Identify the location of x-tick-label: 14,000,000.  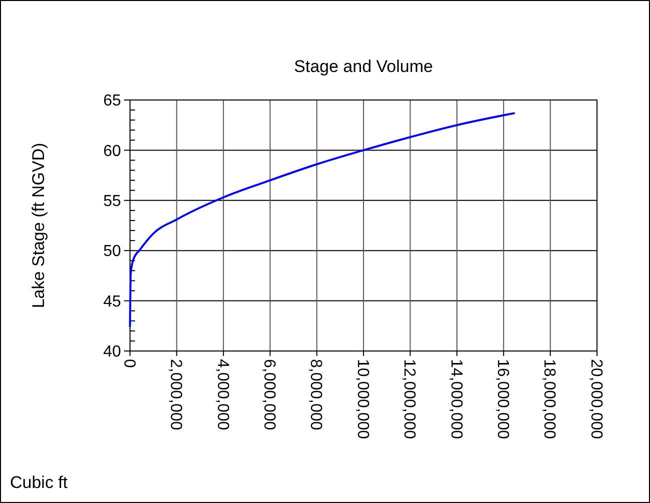
(455, 399).